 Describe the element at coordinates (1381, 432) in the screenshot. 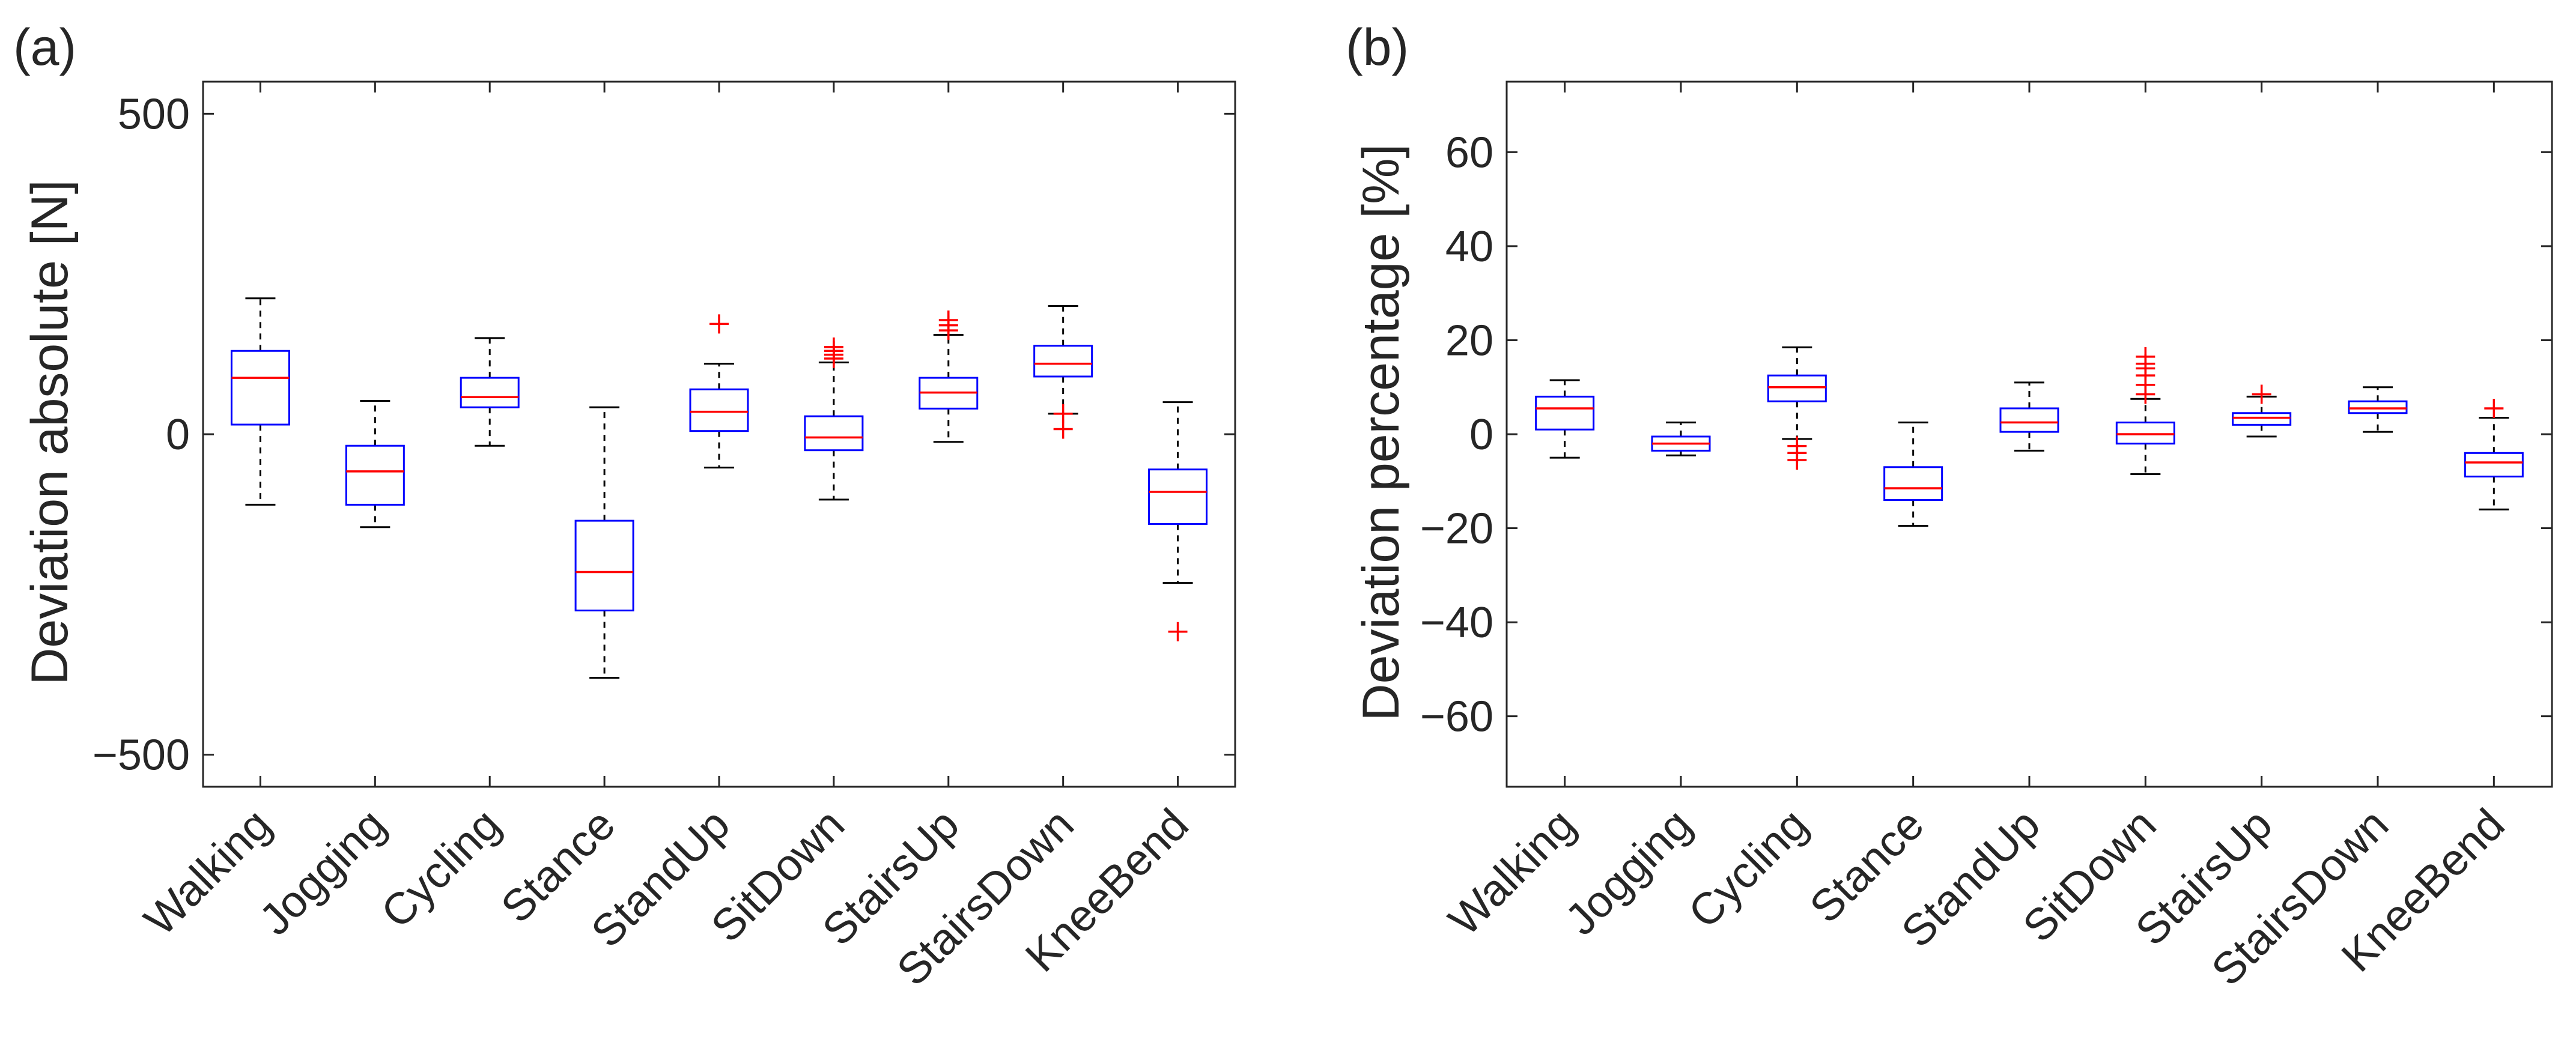

I see `panel-b-y-axis-label: Deviation percentage [%]` at that location.